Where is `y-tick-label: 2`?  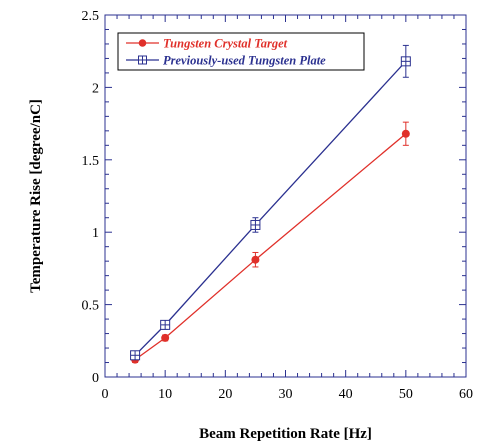
y-tick-label: 2 is located at coordinates (95, 88).